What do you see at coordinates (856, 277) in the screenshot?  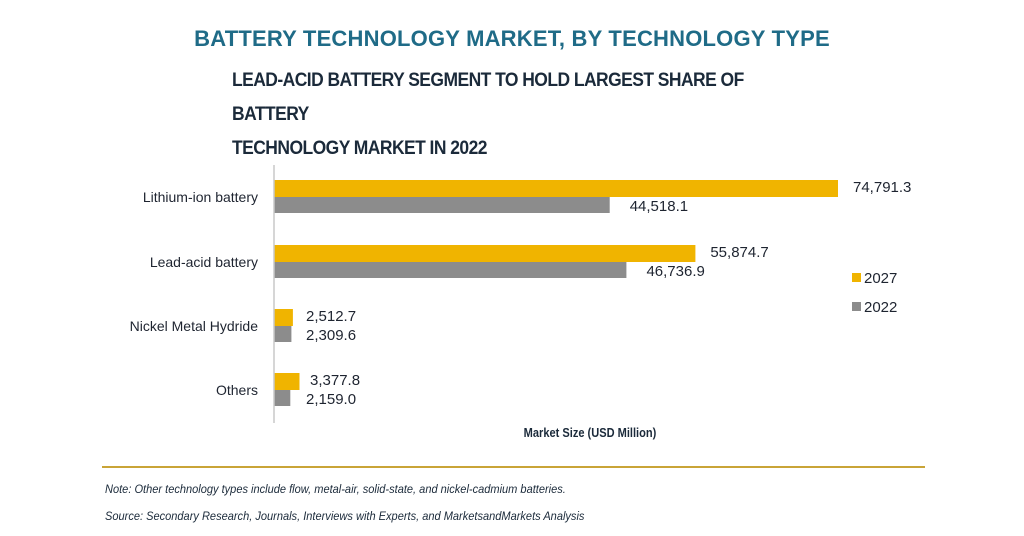 I see `legend-swatch-2027` at bounding box center [856, 277].